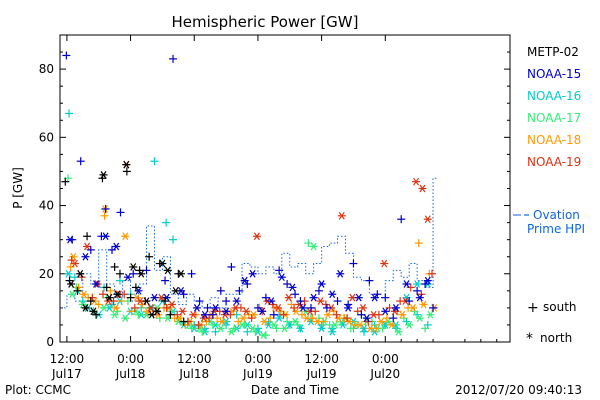 Image resolution: width=600 pixels, height=400 pixels. What do you see at coordinates (193, 374) in the screenshot?
I see `x-tick-date-label: Jul18` at bounding box center [193, 374].